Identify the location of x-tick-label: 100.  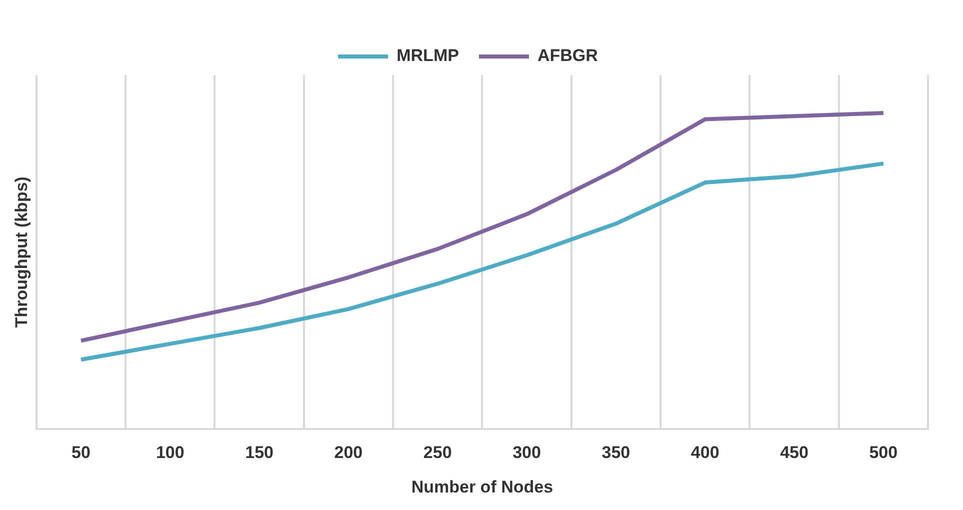
(170, 452).